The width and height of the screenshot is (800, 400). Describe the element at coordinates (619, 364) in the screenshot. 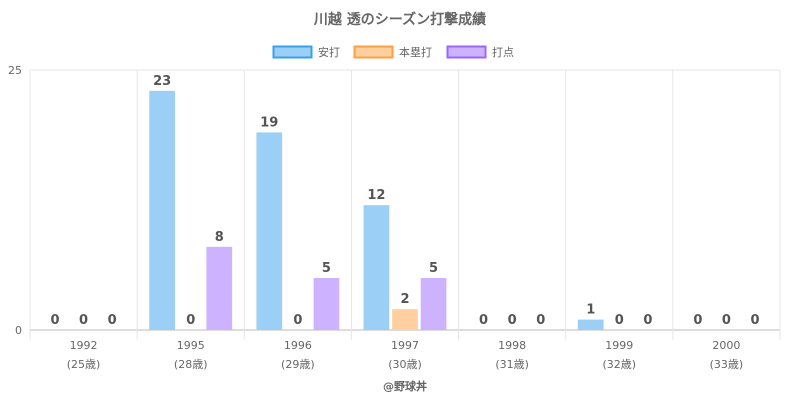

I see `x-tick-sublabel: (32歳)` at that location.